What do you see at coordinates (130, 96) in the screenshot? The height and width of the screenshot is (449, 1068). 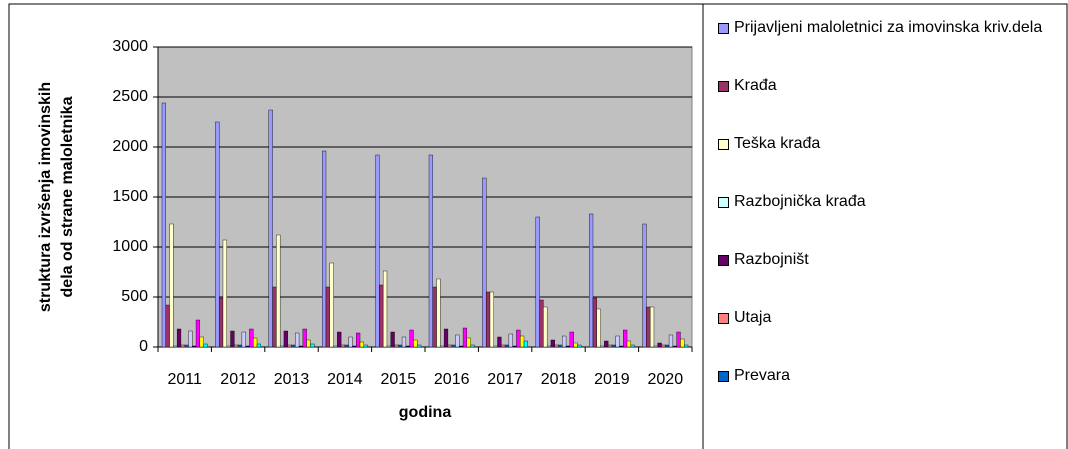 I see `y-tick-label: 2500` at bounding box center [130, 96].